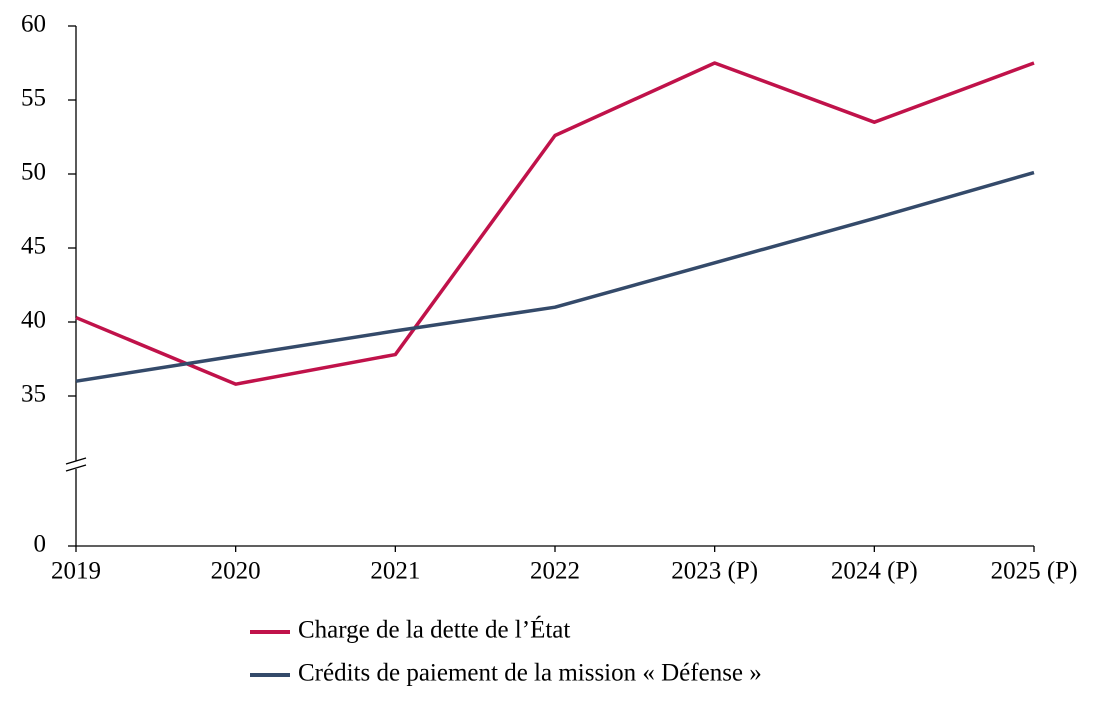 This screenshot has height=710, width=1104. I want to click on y-tick-label: 55, so click(33, 98).